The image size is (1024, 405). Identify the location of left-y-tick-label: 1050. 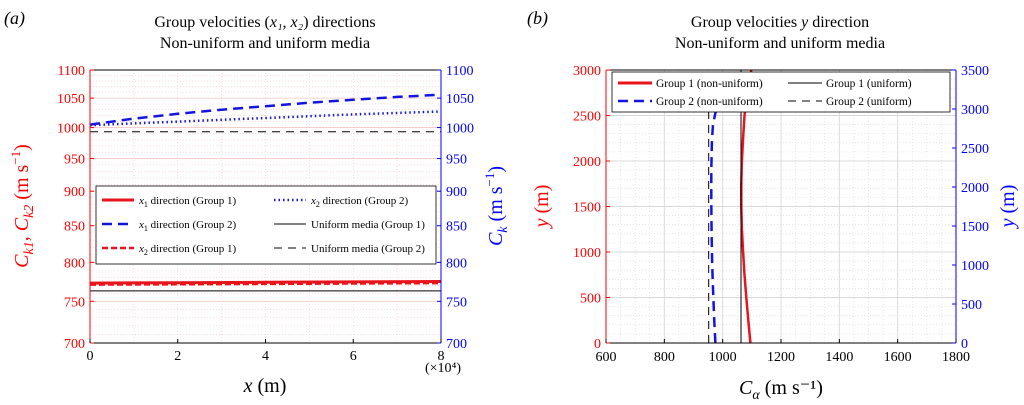
(71, 99).